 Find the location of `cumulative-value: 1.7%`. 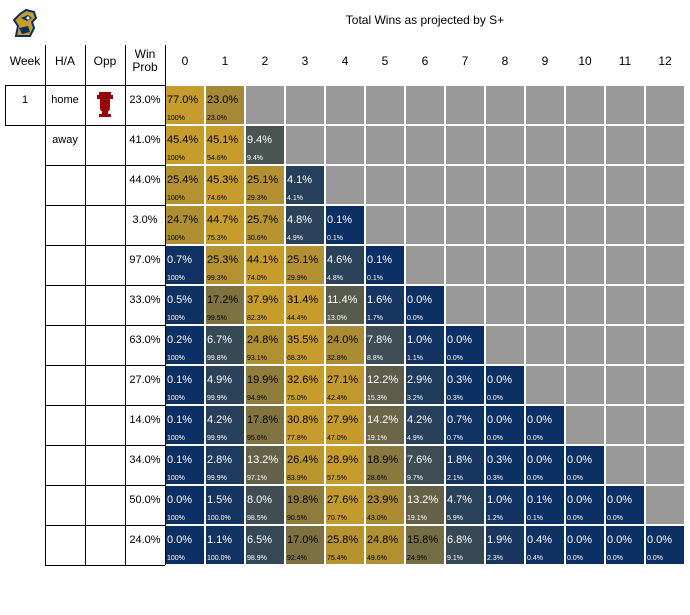

cumulative-value: 1.7% is located at coordinates (375, 318).